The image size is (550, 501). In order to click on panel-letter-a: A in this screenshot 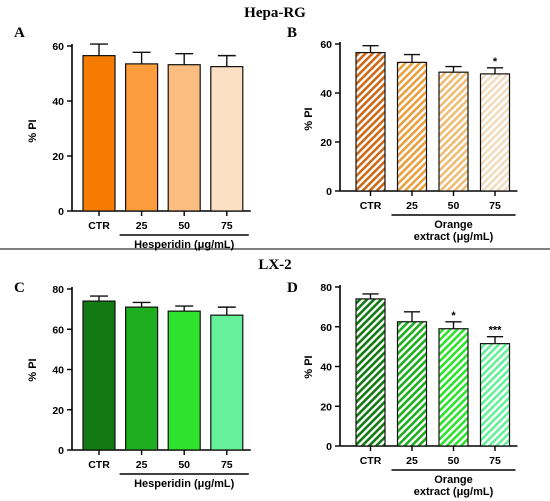, I will do `click(19, 33)`.